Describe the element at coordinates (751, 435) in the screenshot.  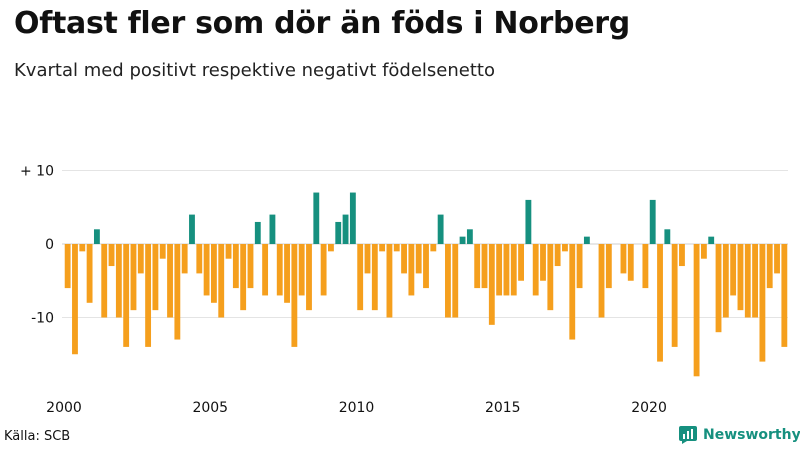
I see `brand-name: Newsworthy` at that location.